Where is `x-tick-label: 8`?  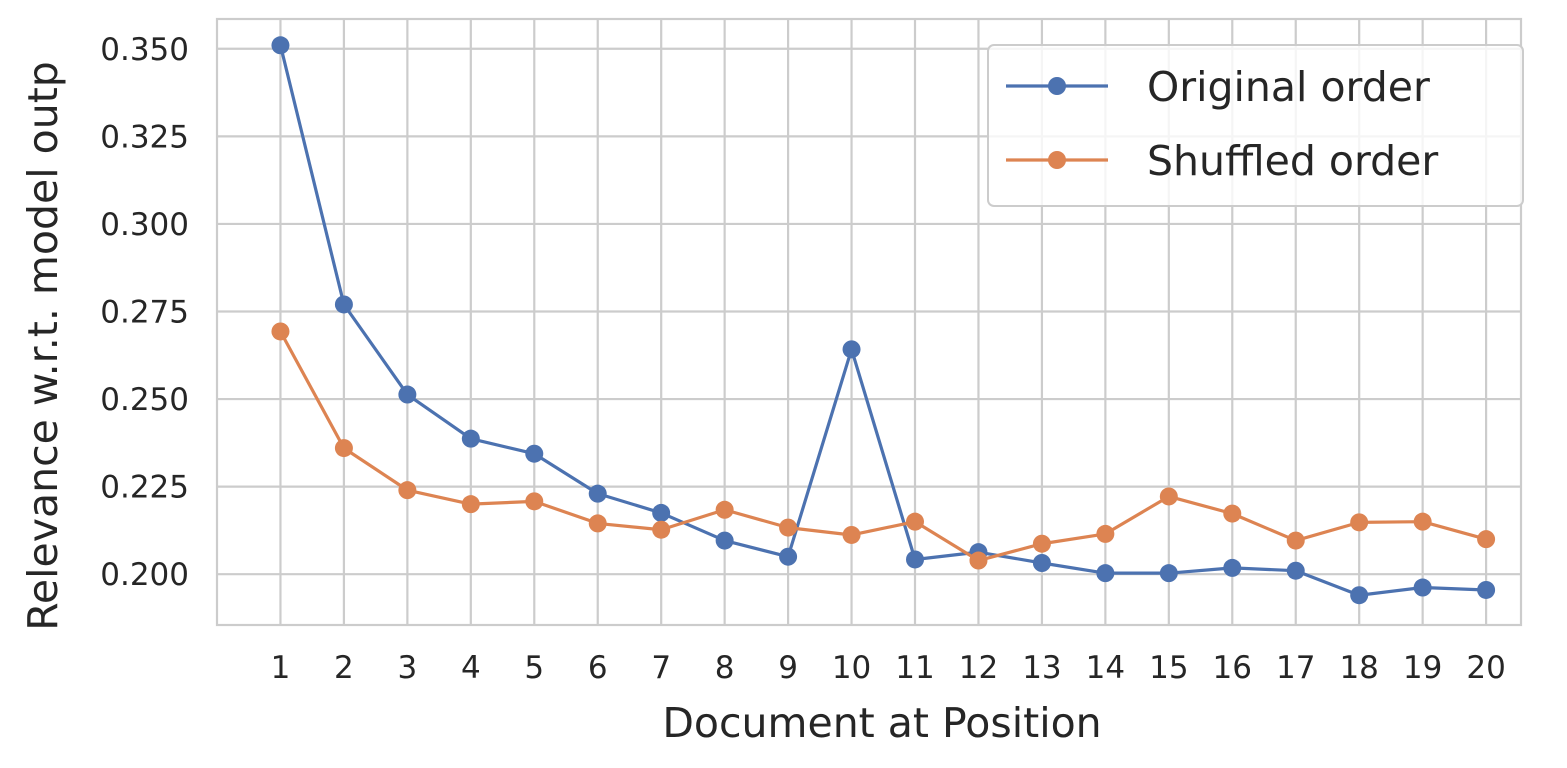
x-tick-label: 8 is located at coordinates (725, 668).